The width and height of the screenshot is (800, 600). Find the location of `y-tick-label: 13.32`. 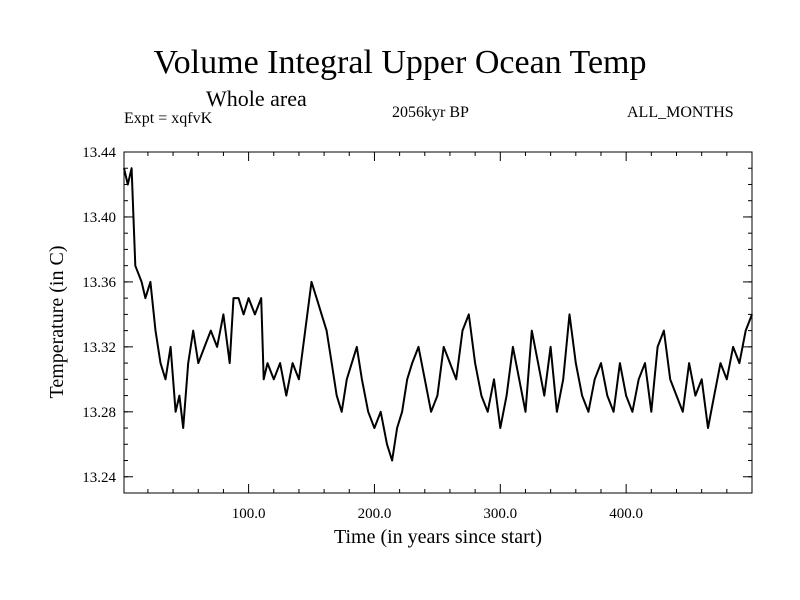

y-tick-label: 13.32 is located at coordinates (99, 348).